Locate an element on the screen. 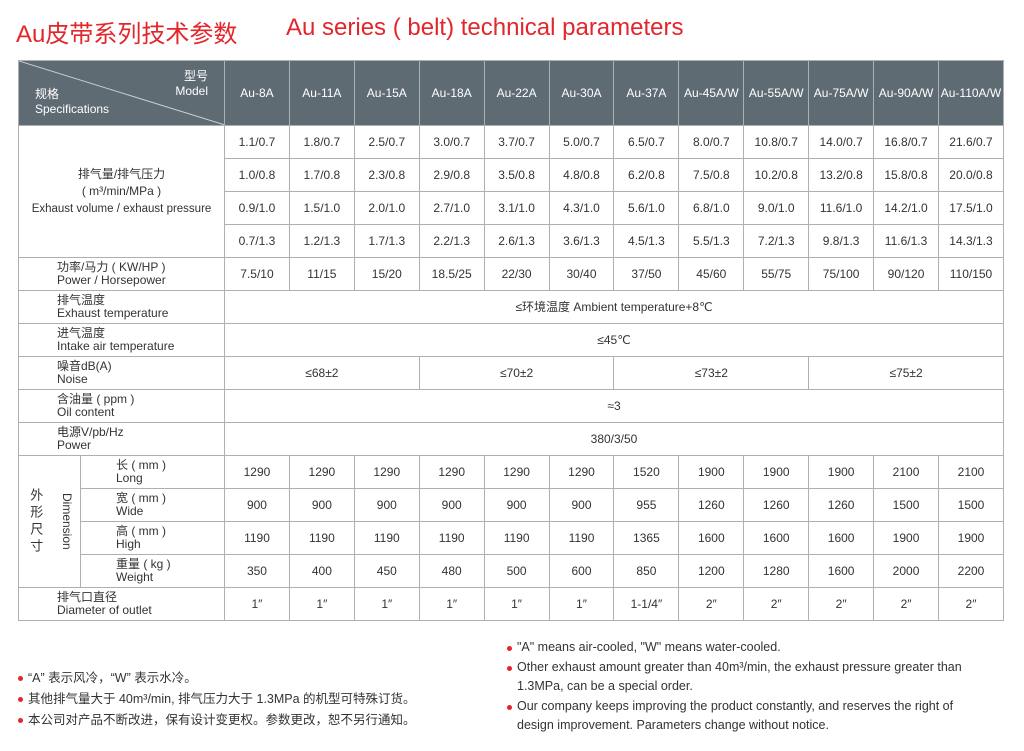 This screenshot has height=751, width=1024. cell: 45/60 is located at coordinates (711, 274).